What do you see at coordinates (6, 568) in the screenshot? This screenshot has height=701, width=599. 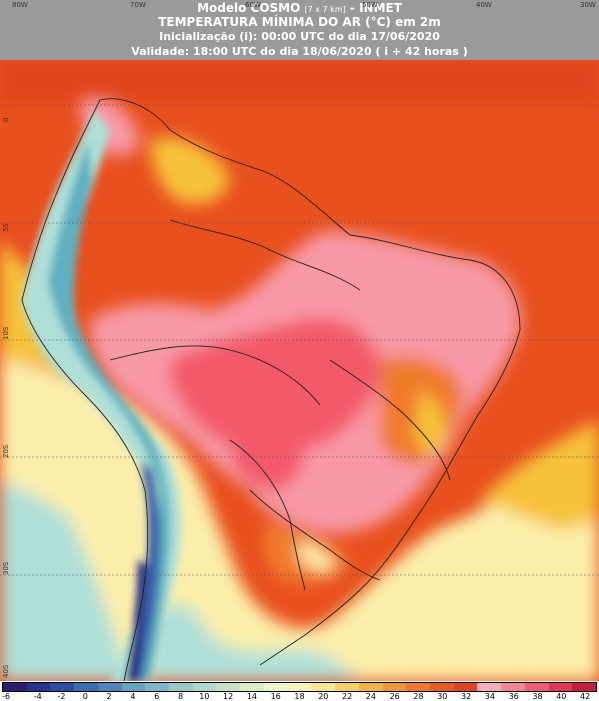 I see `lat-label-30s: 30S` at bounding box center [6, 568].